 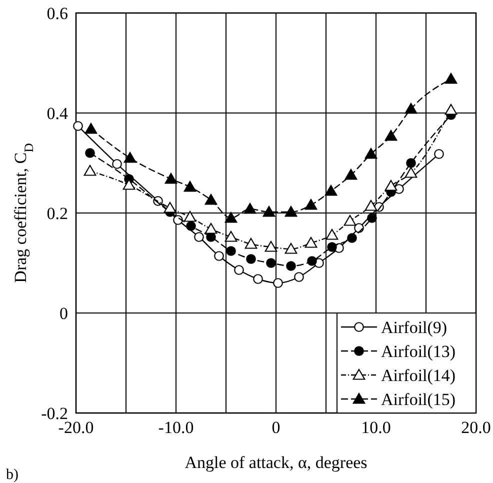 I want to click on y-tick-label: 0.6, so click(x=57, y=13).